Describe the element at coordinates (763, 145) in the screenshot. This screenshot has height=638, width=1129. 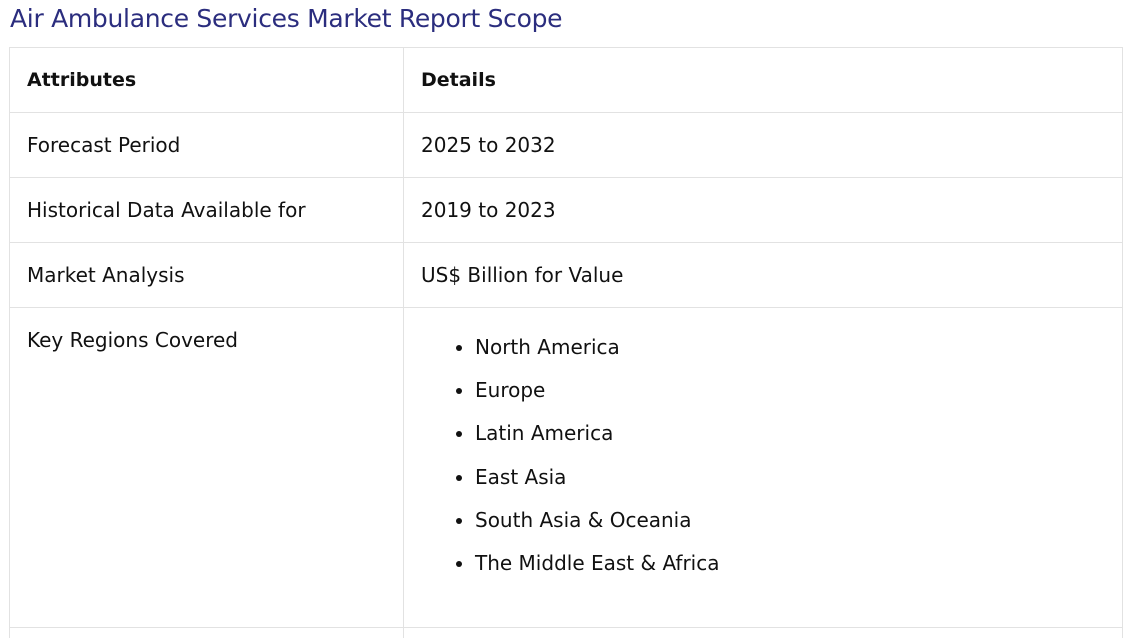
I see `detail-cell: 2025 to 2032` at that location.